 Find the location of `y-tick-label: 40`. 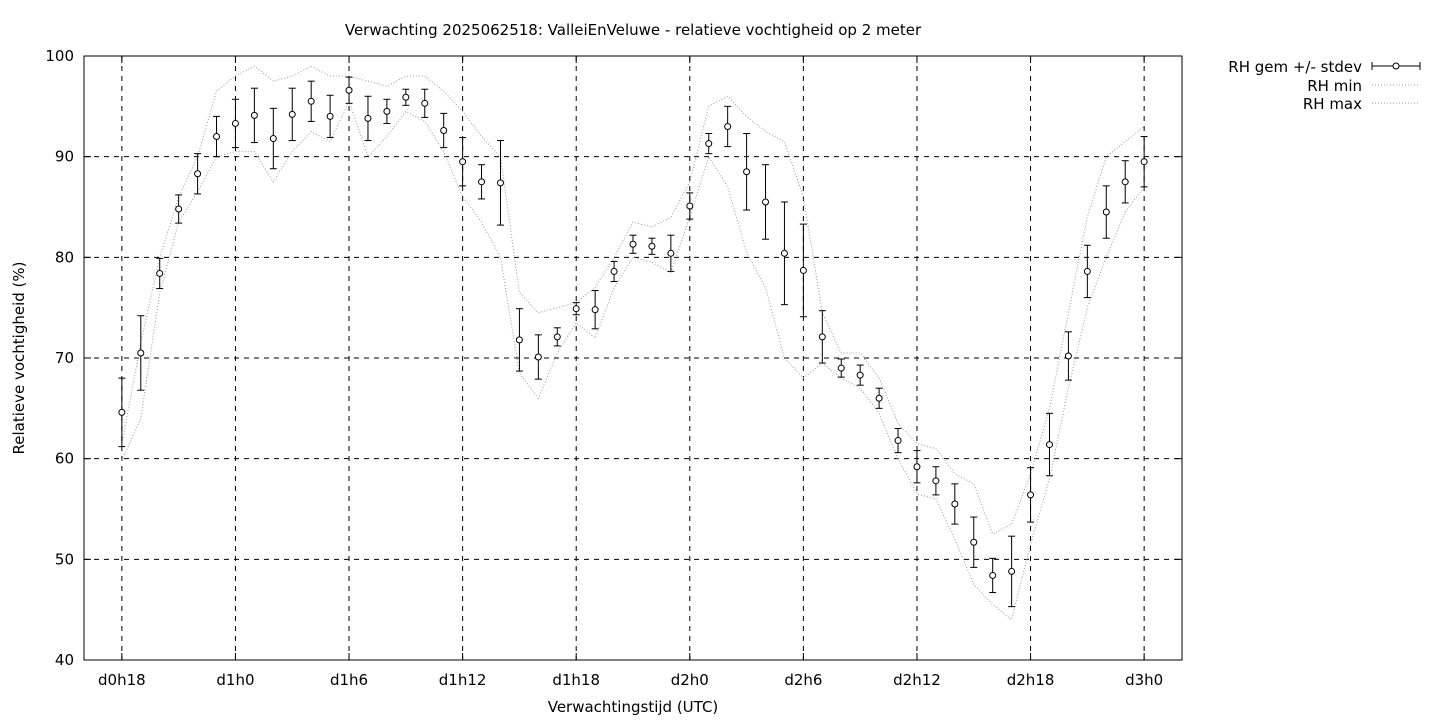

y-tick-label: 40 is located at coordinates (64, 660).